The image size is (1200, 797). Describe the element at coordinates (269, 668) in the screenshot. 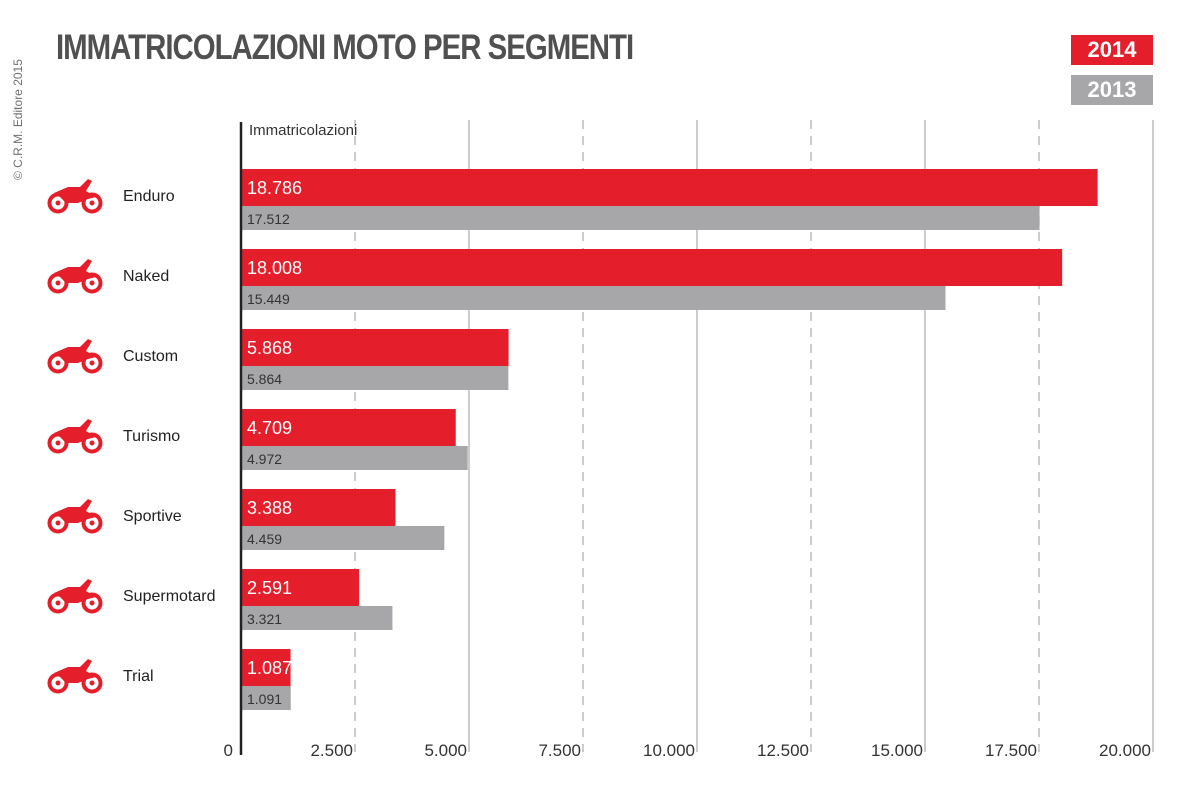

I see `data-label-2014: 1.087` at that location.